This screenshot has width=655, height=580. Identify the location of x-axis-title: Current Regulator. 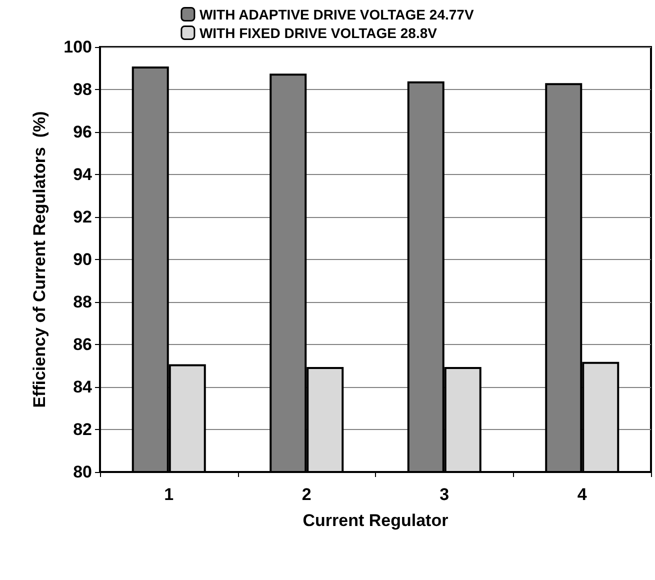
(375, 520).